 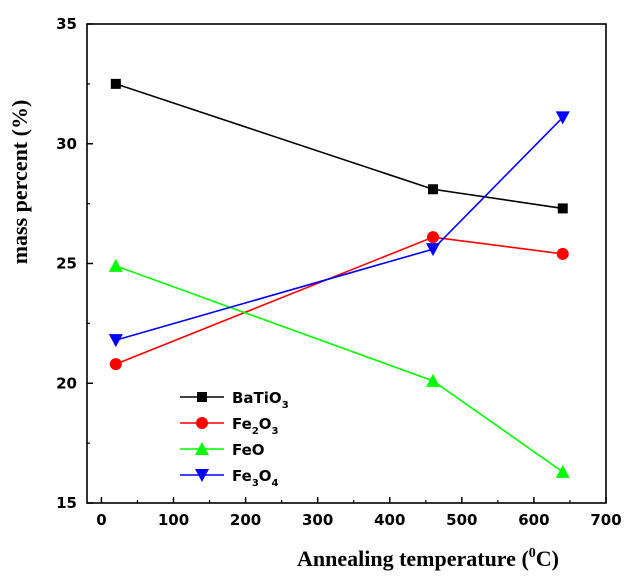 What do you see at coordinates (202, 475) in the screenshot?
I see `legend-marker-fe3o4` at bounding box center [202, 475].